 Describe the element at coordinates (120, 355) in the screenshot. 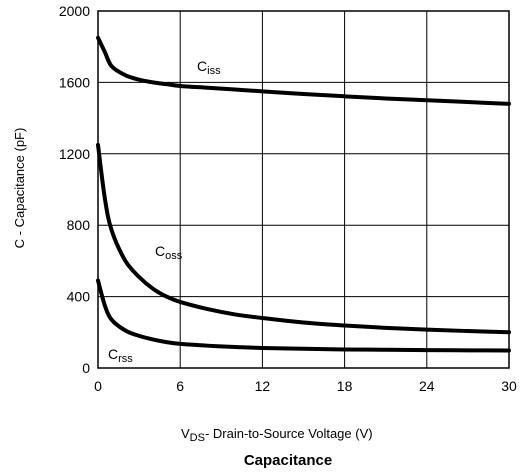

I see `series-label-crss: Crss` at that location.